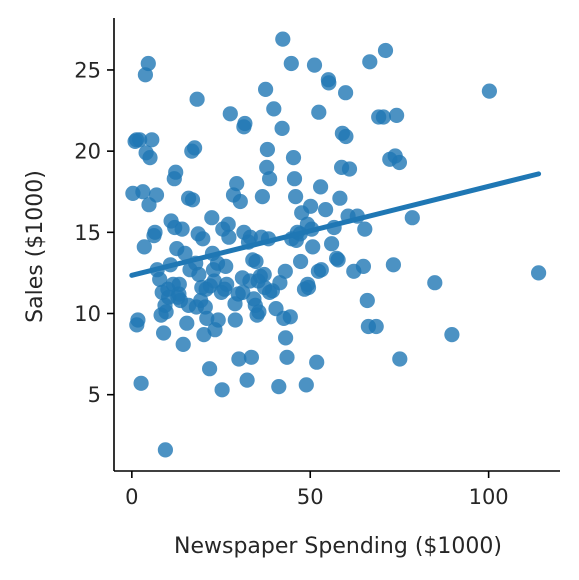  Describe the element at coordinates (87, 233) in the screenshot. I see `y-tick-label: 15` at that location.